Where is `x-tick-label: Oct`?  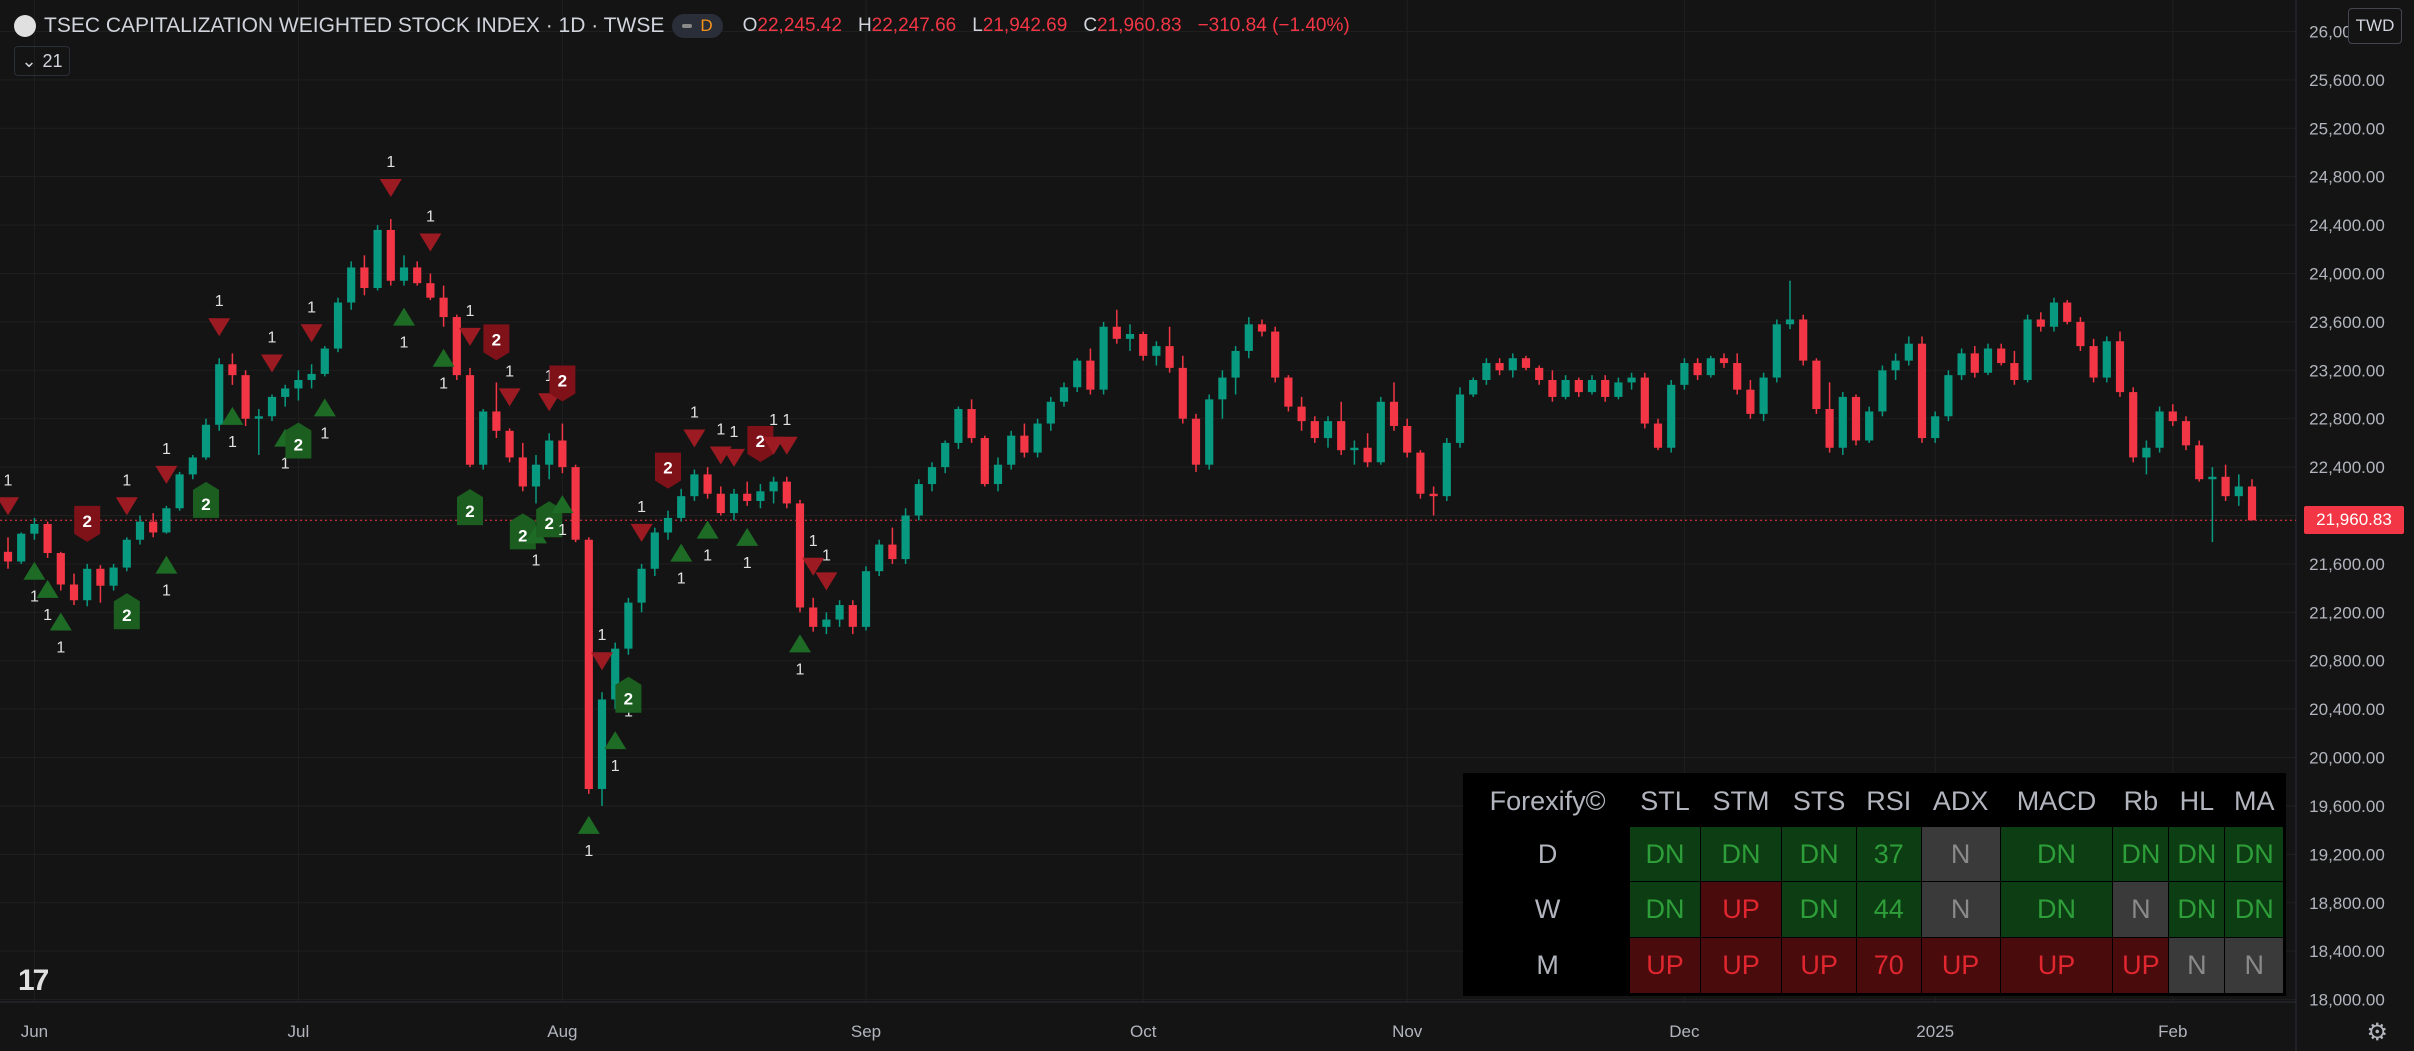
x-tick-label: Oct is located at coordinates (1143, 1031).